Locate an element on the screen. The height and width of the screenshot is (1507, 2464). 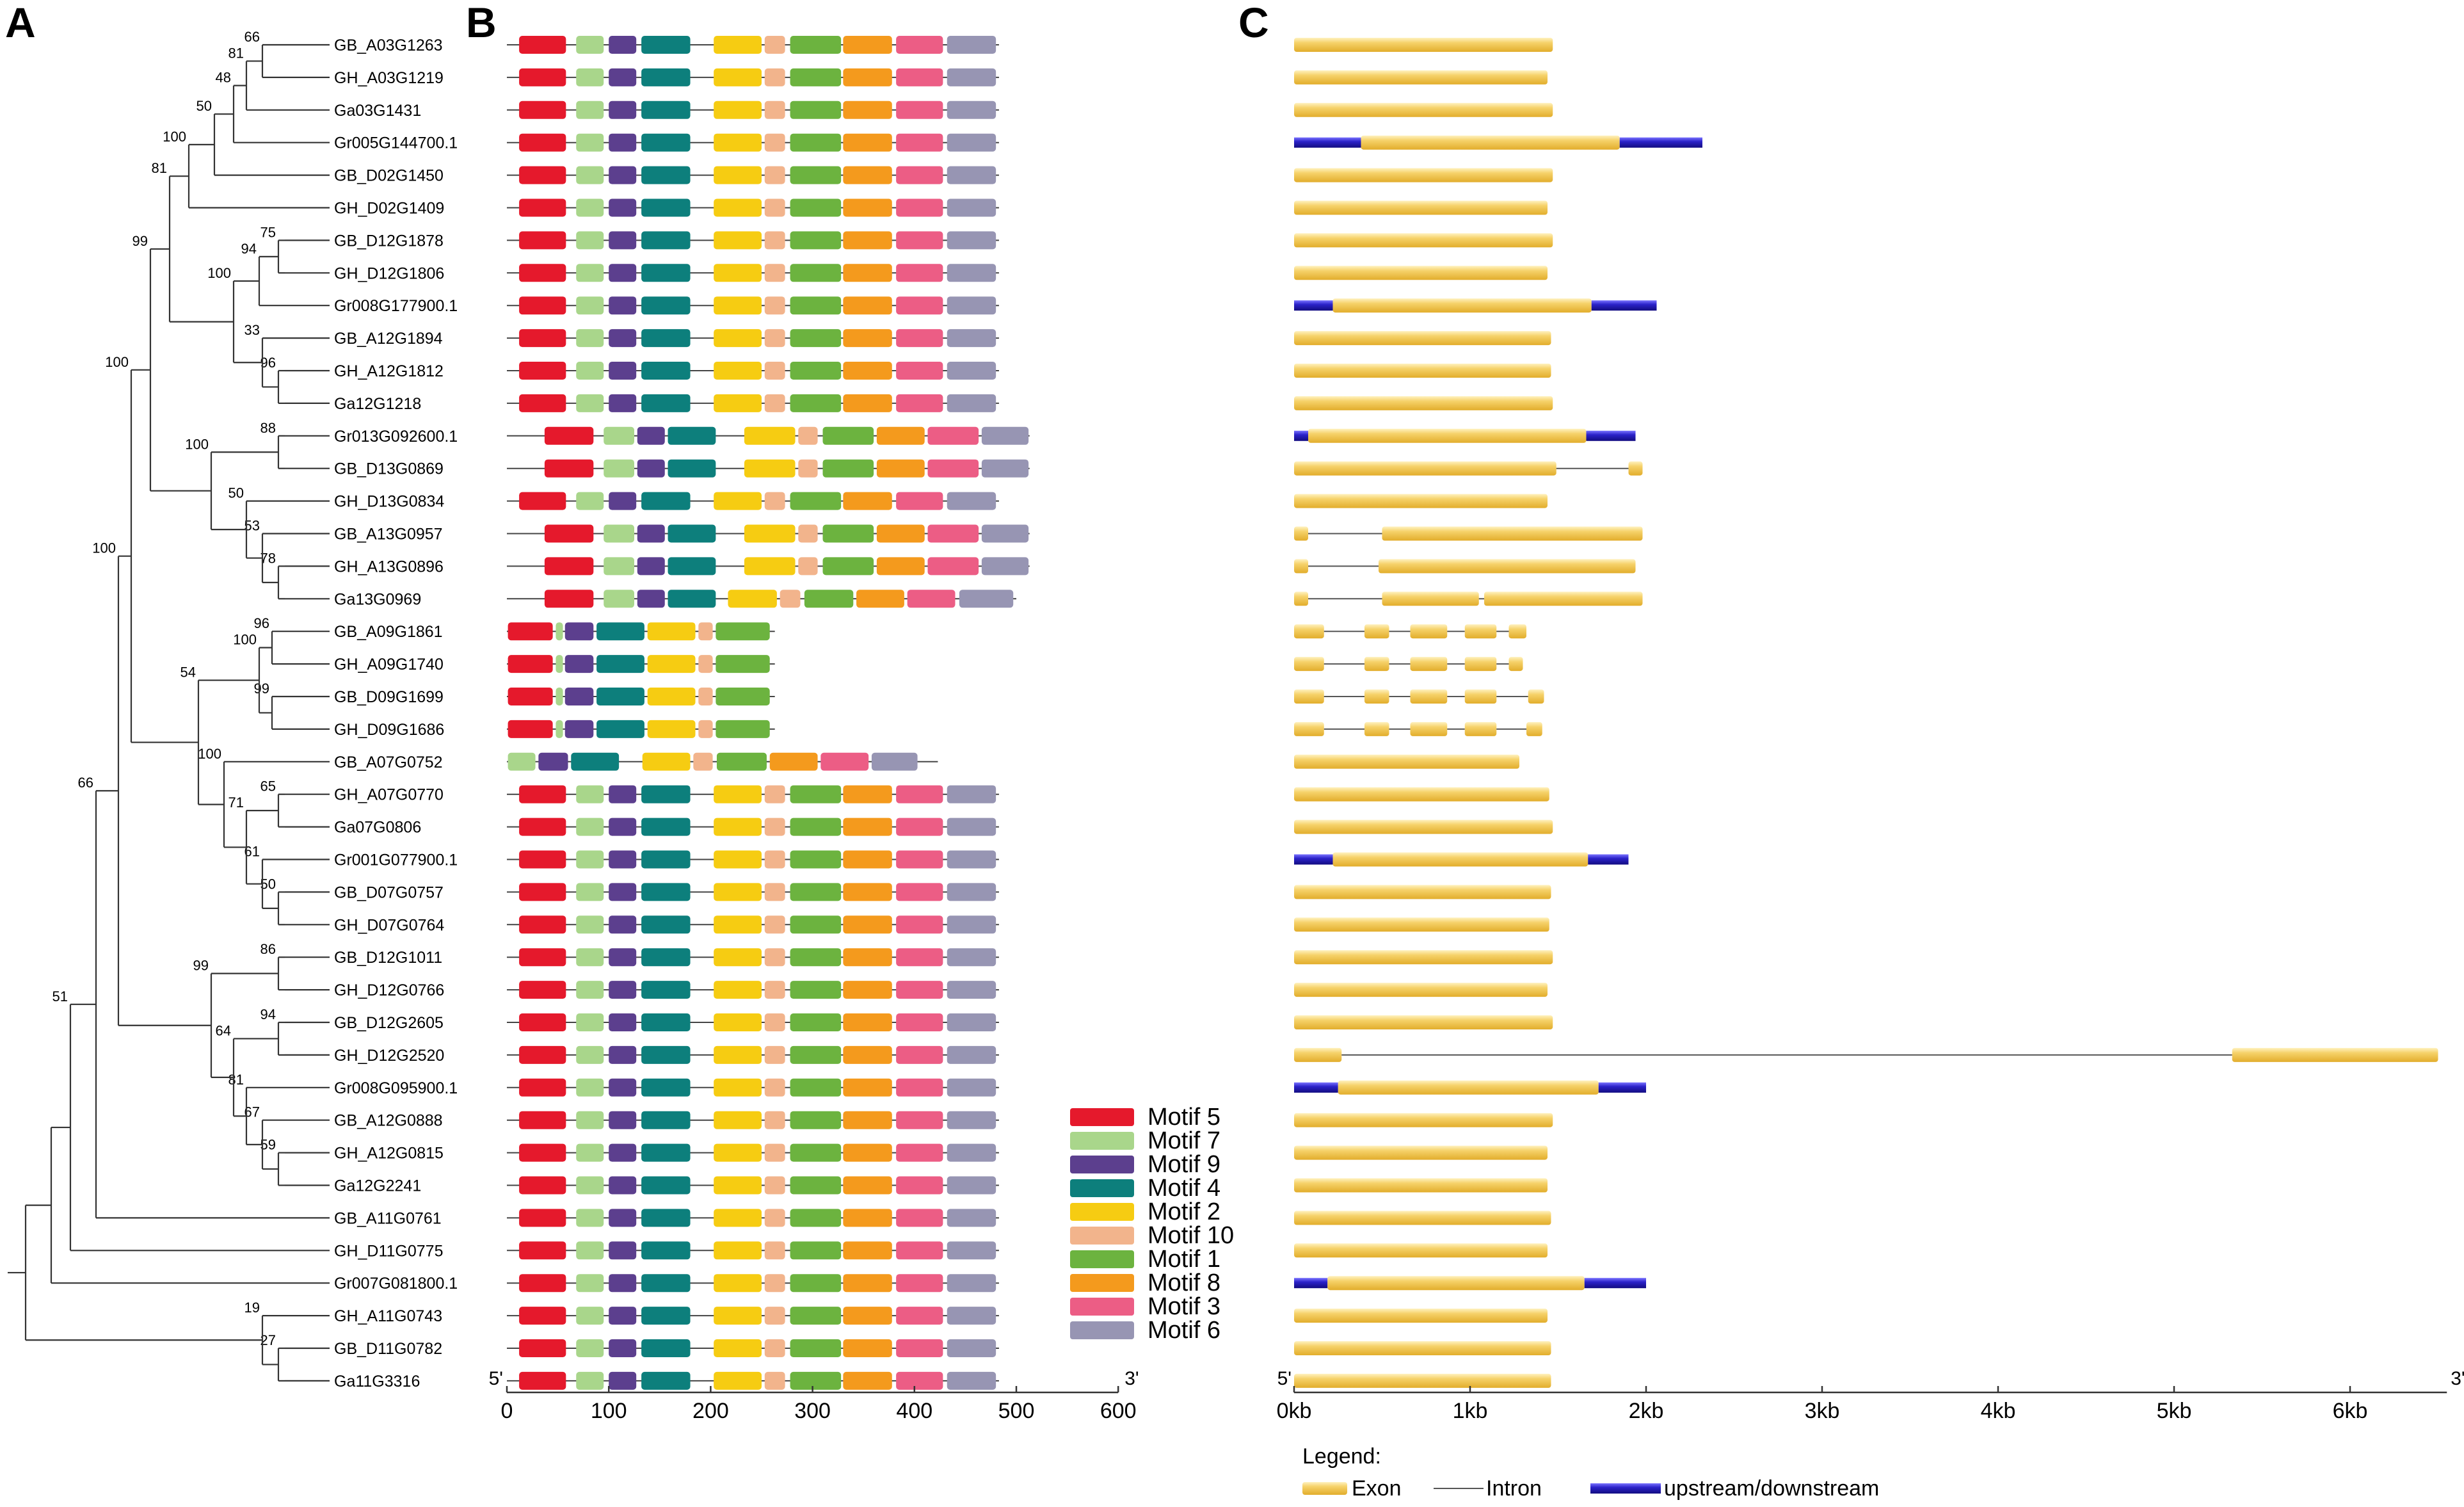
gene-label: GH_A09G1740 is located at coordinates (389, 665).